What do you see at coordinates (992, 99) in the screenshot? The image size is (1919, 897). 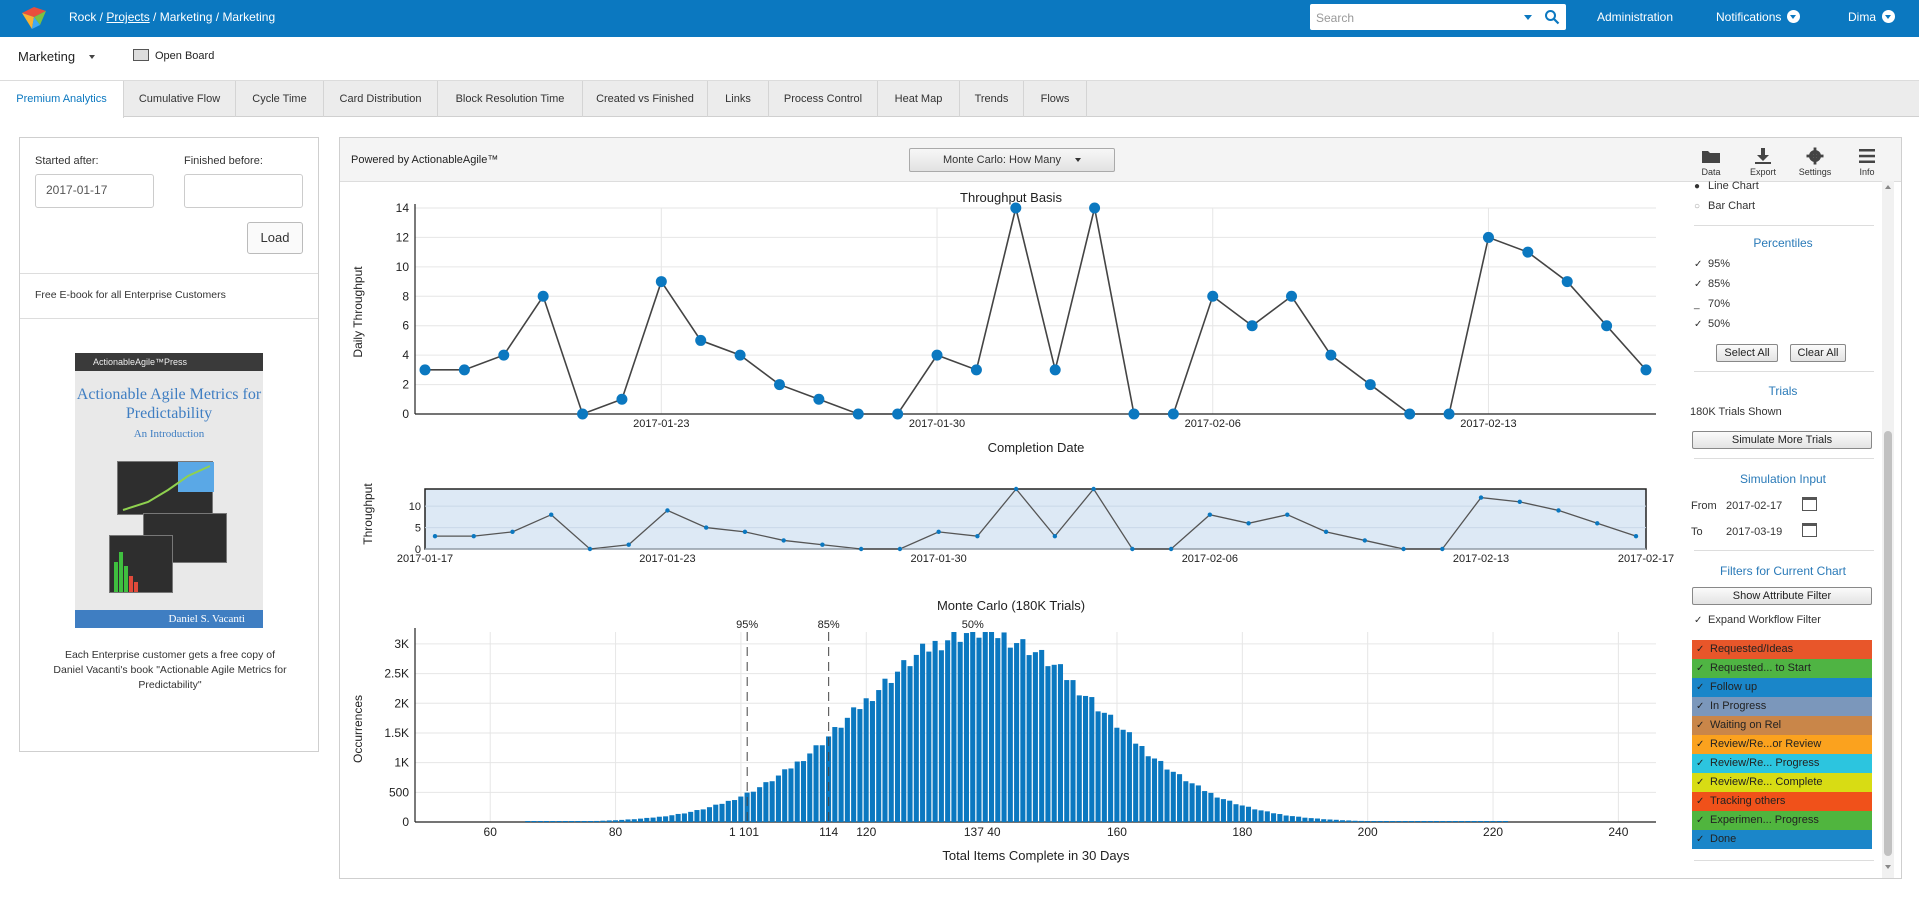 I see `tab-trends: Trends` at bounding box center [992, 99].